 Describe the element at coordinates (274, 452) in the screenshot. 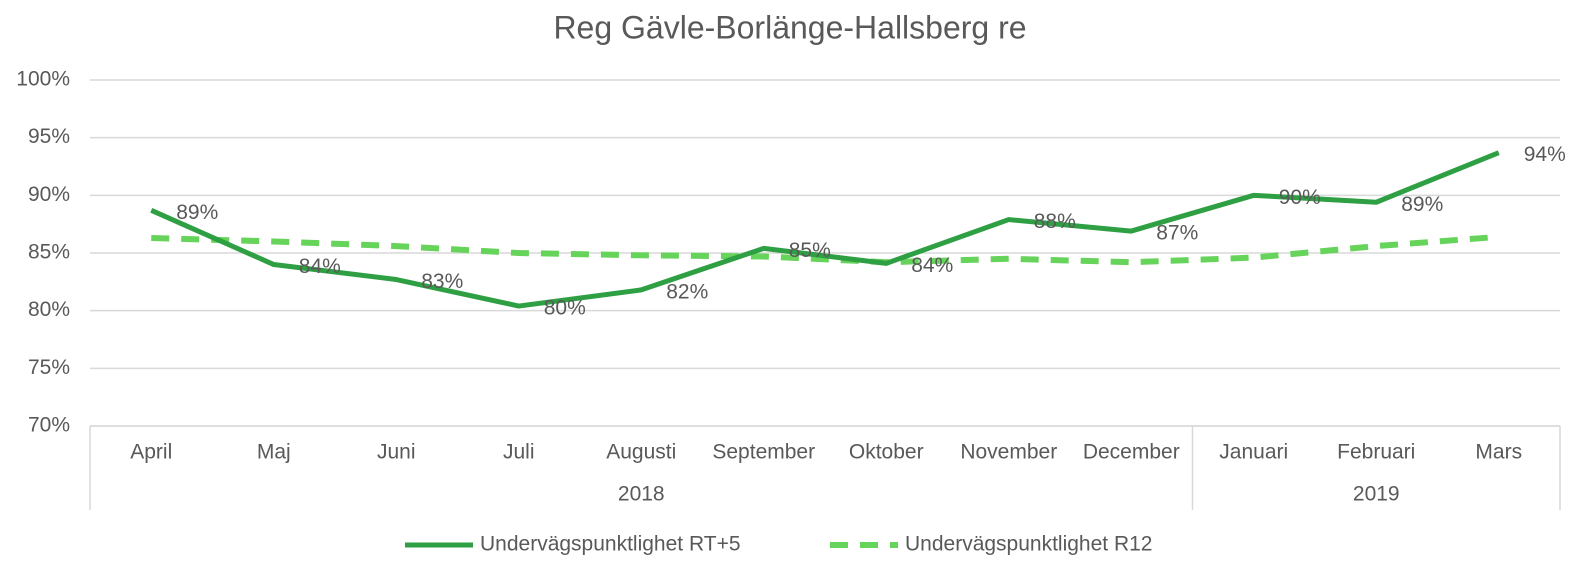

I see `x-tick-label: Maj` at that location.